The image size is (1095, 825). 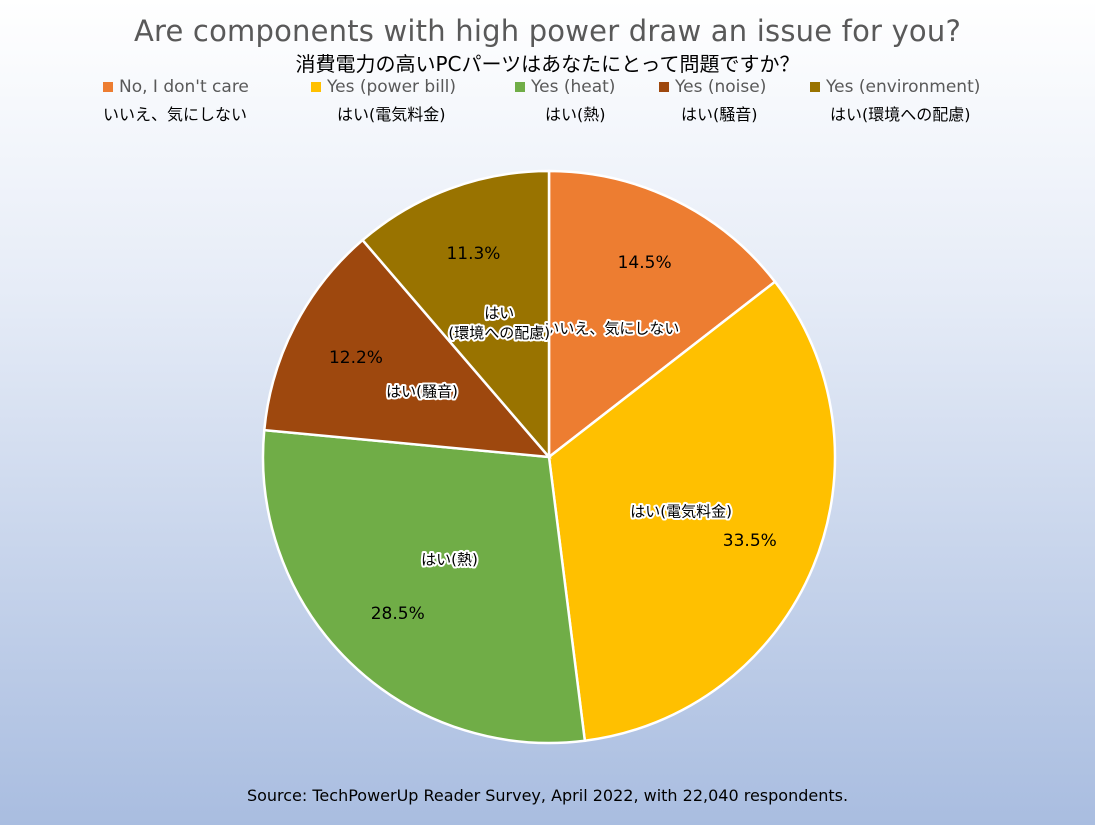 I want to click on legend-label: No, I don't care, so click(x=184, y=87).